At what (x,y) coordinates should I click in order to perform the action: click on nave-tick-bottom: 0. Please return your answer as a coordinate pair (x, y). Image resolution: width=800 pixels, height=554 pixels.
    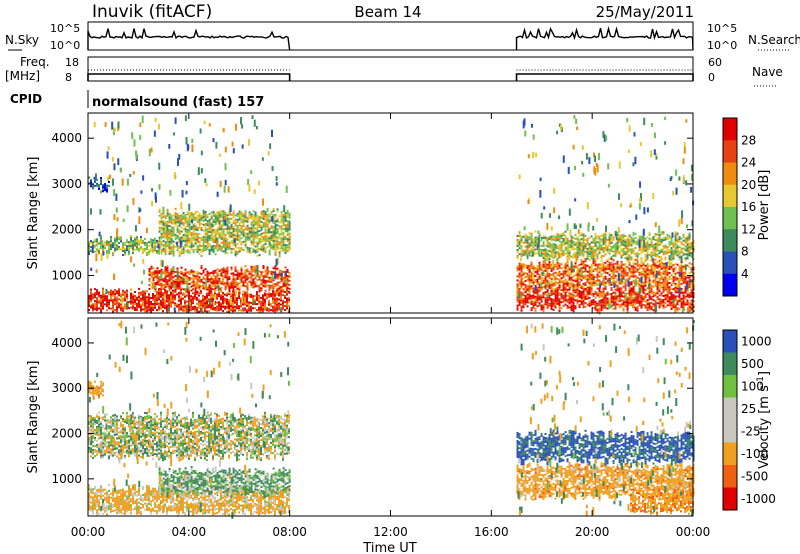
    Looking at the image, I should click on (711, 77).